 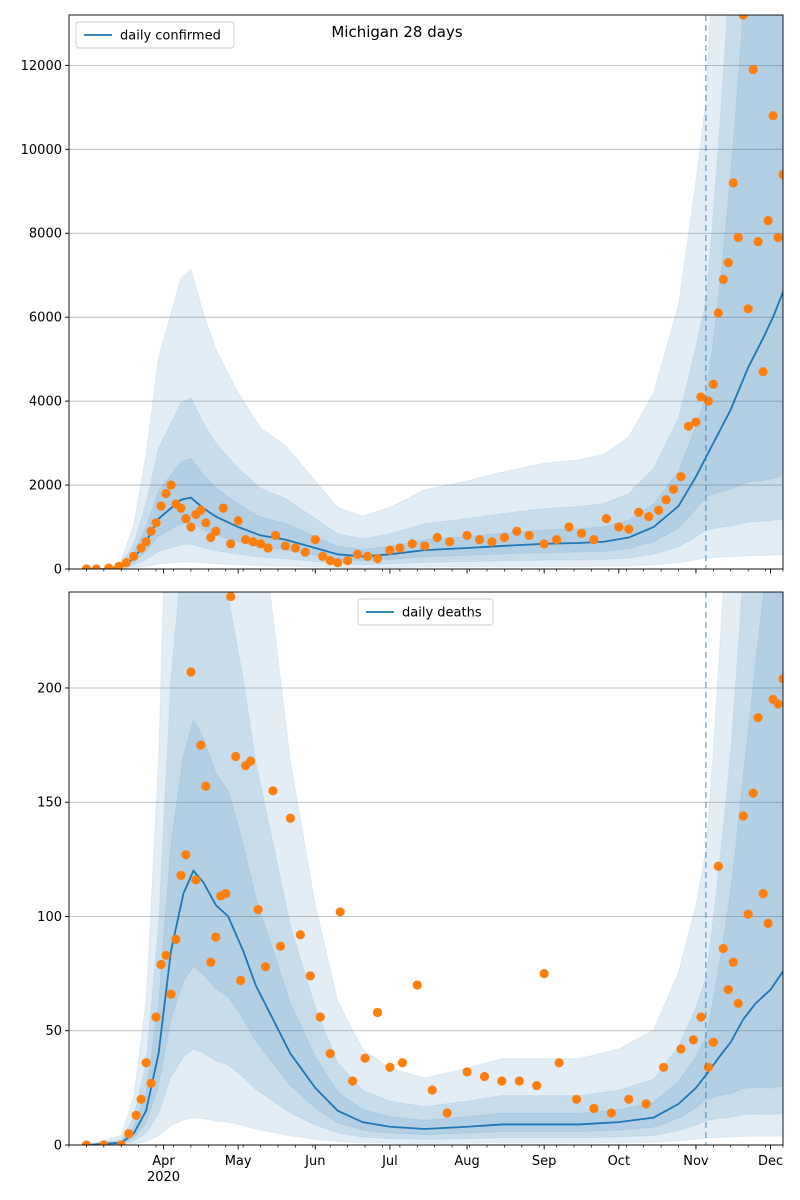 What do you see at coordinates (696, 1161) in the screenshot?
I see `x-tick-label: Nov` at bounding box center [696, 1161].